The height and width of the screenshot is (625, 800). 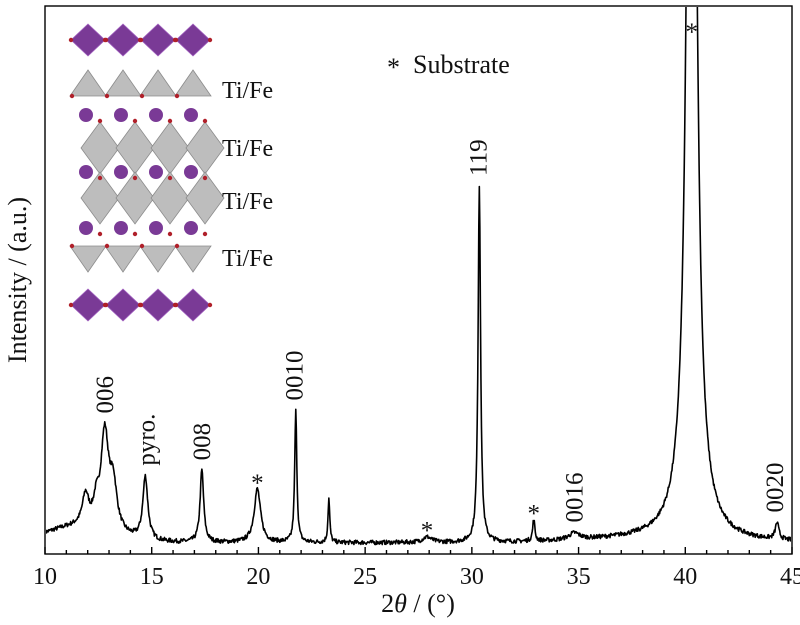 I want to click on x-tick-label: 10, so click(x=45, y=577).